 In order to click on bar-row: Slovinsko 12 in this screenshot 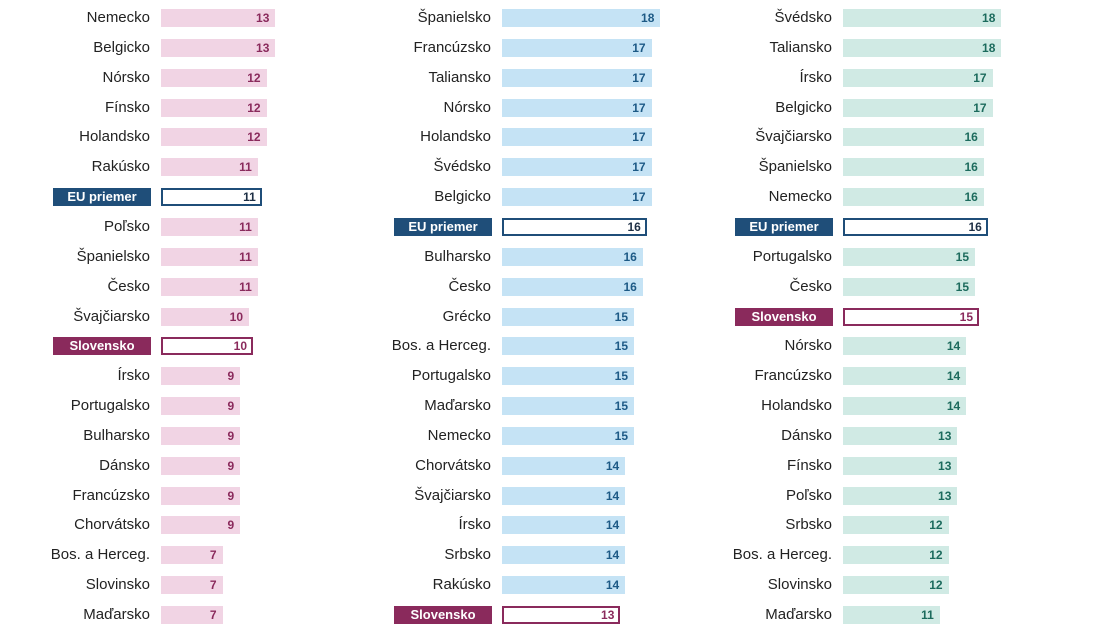, I will do `click(867, 585)`.